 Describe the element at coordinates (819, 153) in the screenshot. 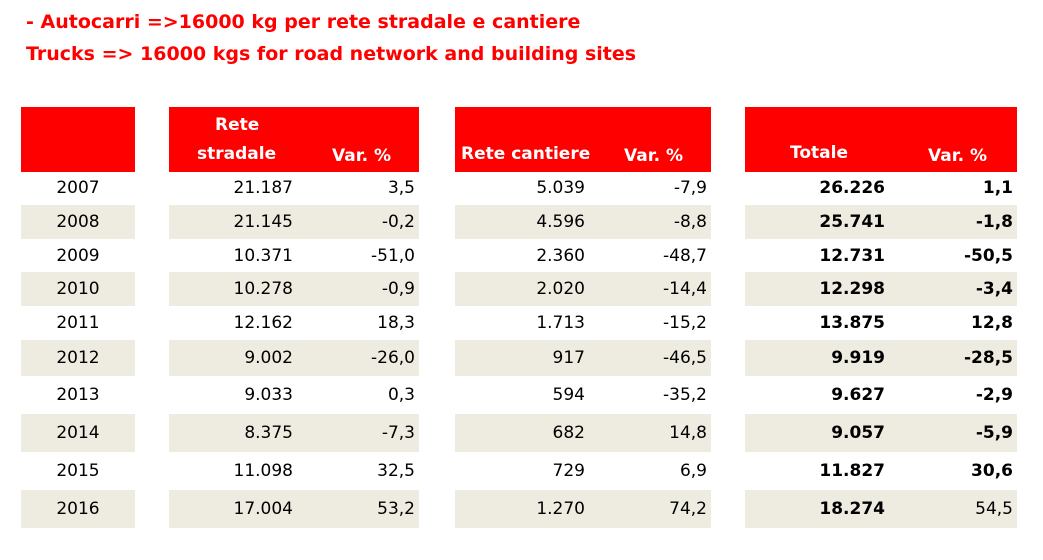

I see `header-total-label: Totale` at that location.